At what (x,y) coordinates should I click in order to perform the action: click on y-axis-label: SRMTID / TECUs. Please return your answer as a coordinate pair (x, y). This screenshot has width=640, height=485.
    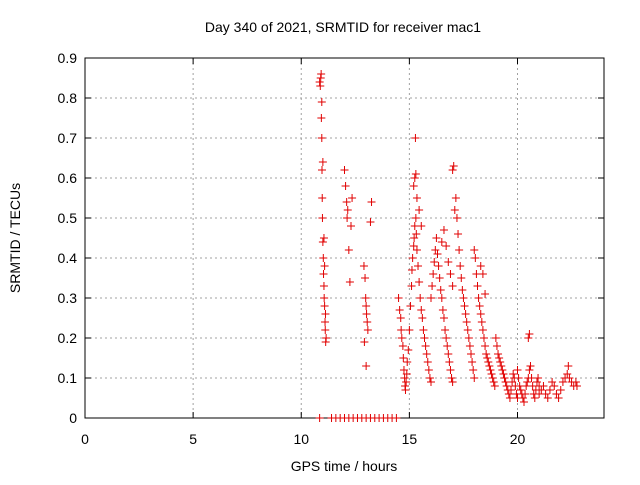
    Looking at the image, I should click on (15, 238).